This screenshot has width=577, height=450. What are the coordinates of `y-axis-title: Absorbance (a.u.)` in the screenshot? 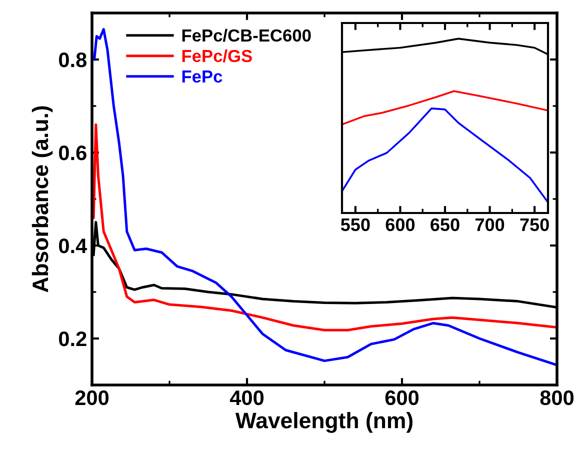 It's located at (42, 199).